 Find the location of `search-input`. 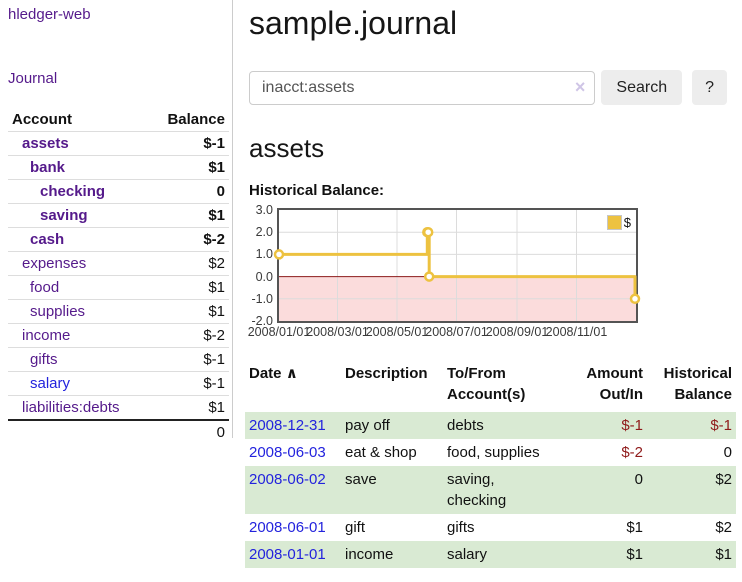

search-input is located at coordinates (422, 87).